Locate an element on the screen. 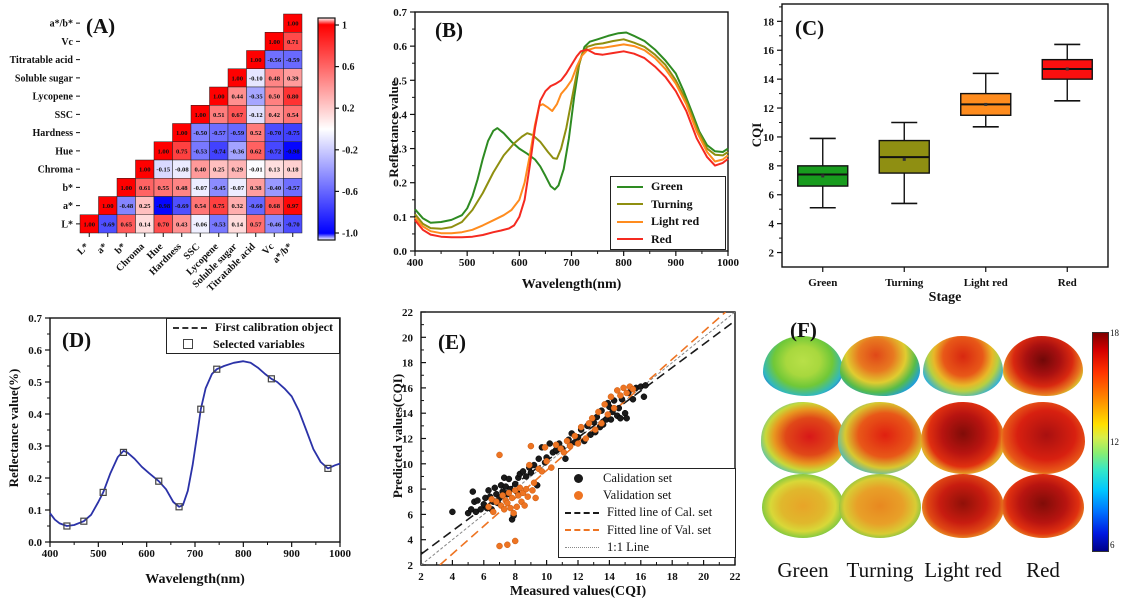 The height and width of the screenshot is (606, 1129). svg-text: -0.98 is located at coordinates (163, 206).